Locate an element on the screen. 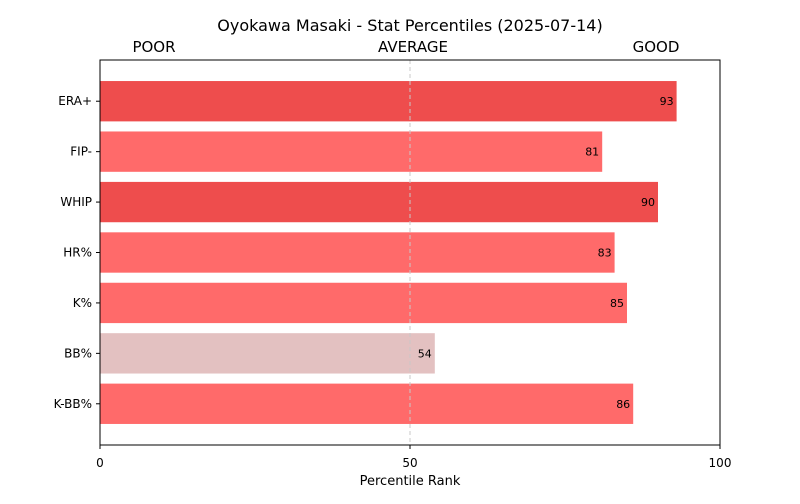 The width and height of the screenshot is (800, 504). y-tick-label: K% is located at coordinates (82, 303).